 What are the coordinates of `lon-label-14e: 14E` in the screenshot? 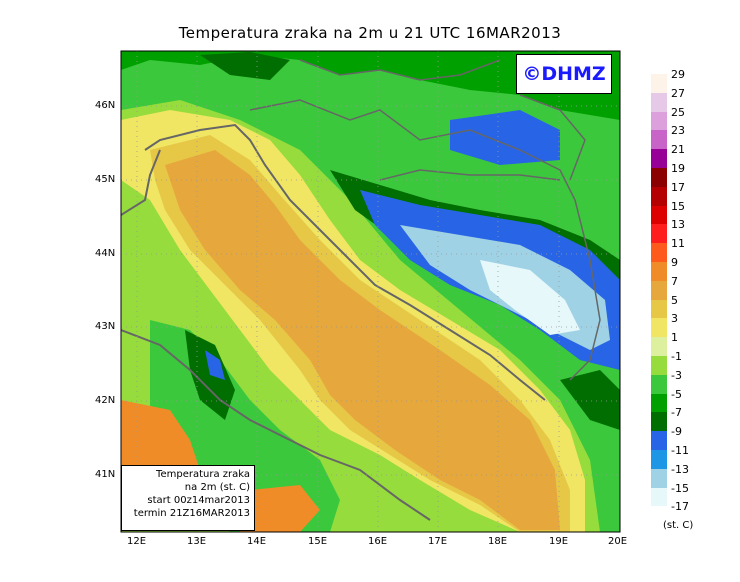 It's located at (257, 541).